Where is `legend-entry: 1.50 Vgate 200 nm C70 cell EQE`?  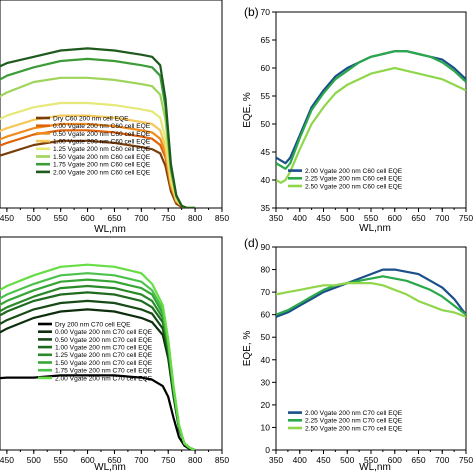 legend-entry: 1.50 Vgate 200 nm C70 cell EQE is located at coordinates (104, 363).